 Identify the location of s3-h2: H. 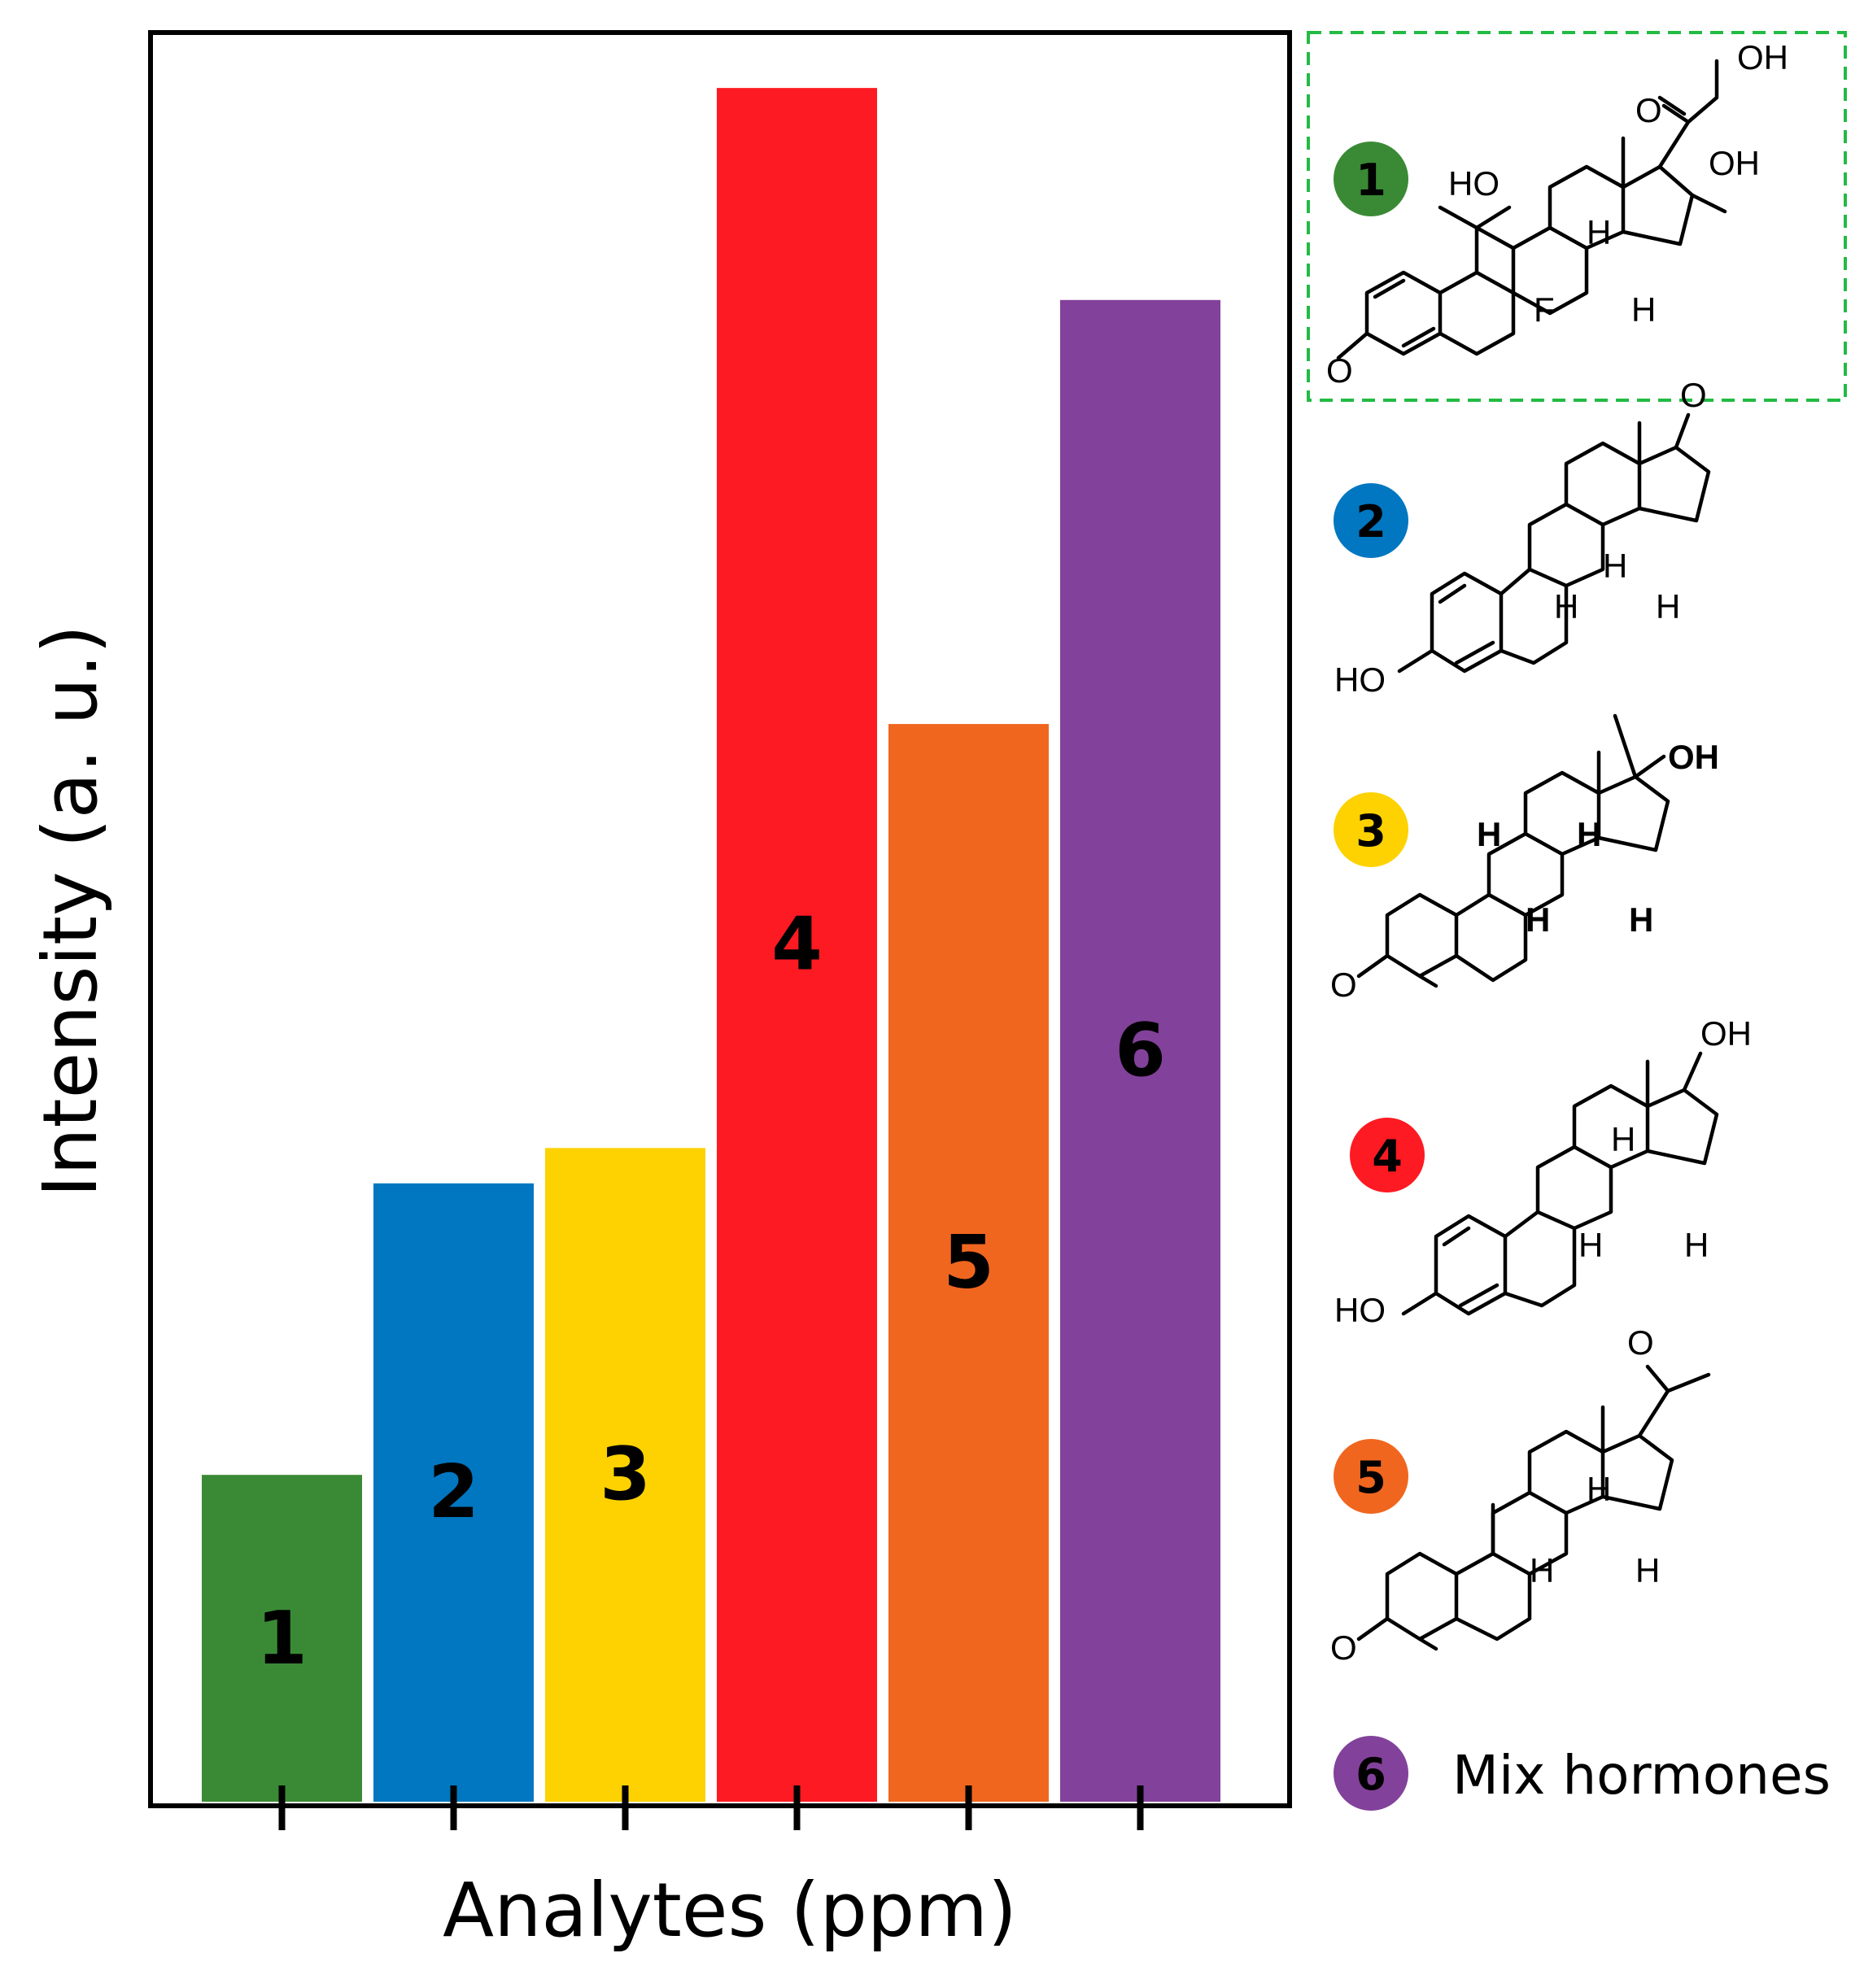
(1589, 834).